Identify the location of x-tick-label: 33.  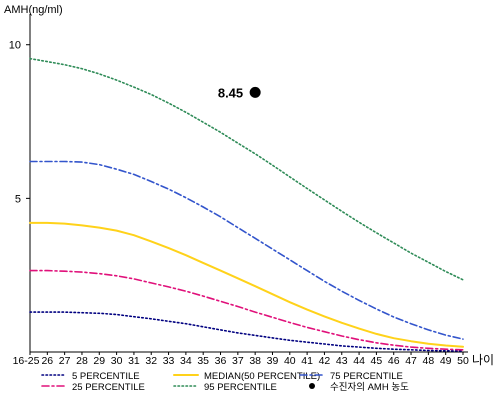
(169, 361).